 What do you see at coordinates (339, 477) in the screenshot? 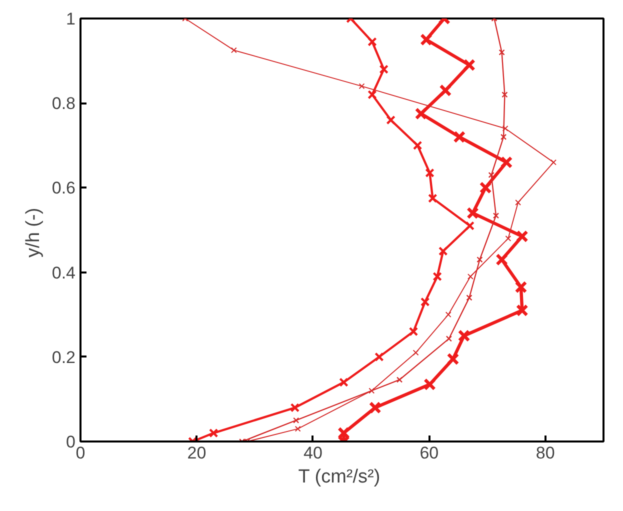
I see `x-axis-title: T (cm²/s²)` at bounding box center [339, 477].